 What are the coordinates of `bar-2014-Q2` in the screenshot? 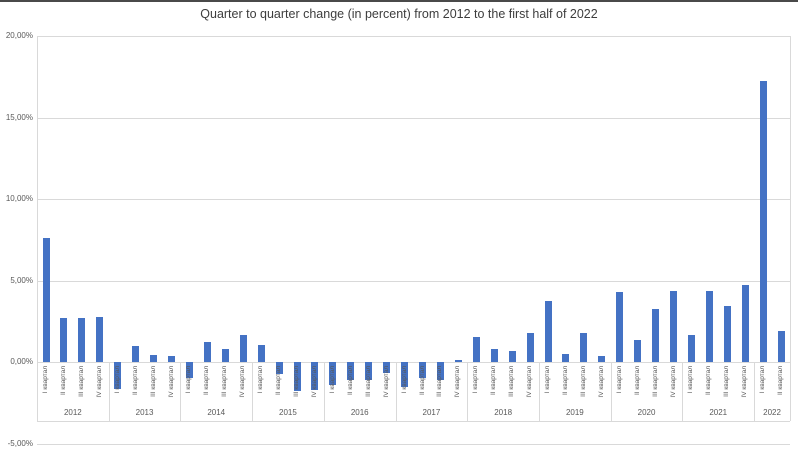 It's located at (207, 352).